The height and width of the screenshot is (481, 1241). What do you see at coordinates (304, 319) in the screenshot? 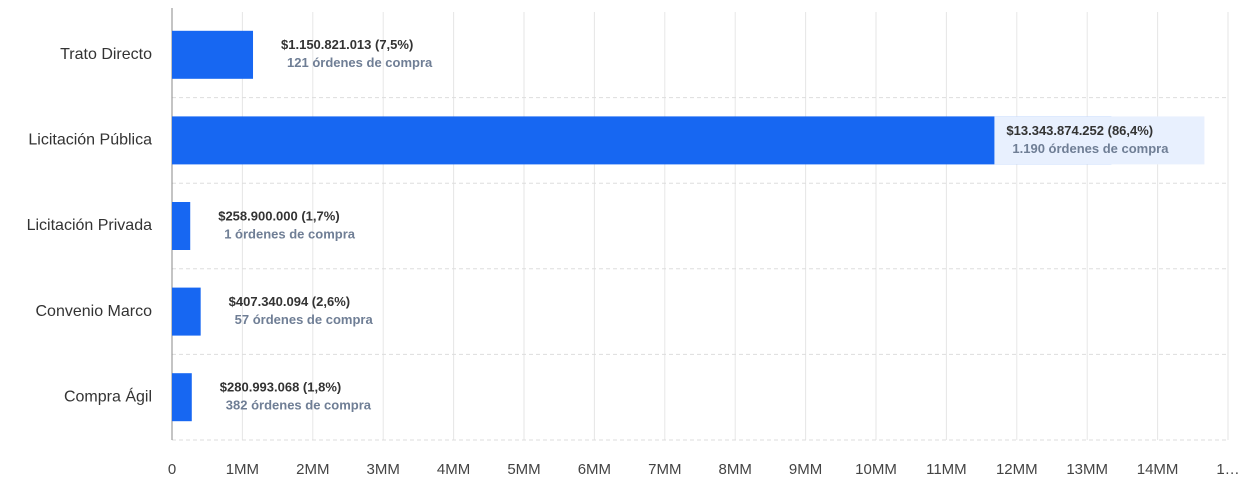
I see `order-label: 57 órdenes de compra` at bounding box center [304, 319].